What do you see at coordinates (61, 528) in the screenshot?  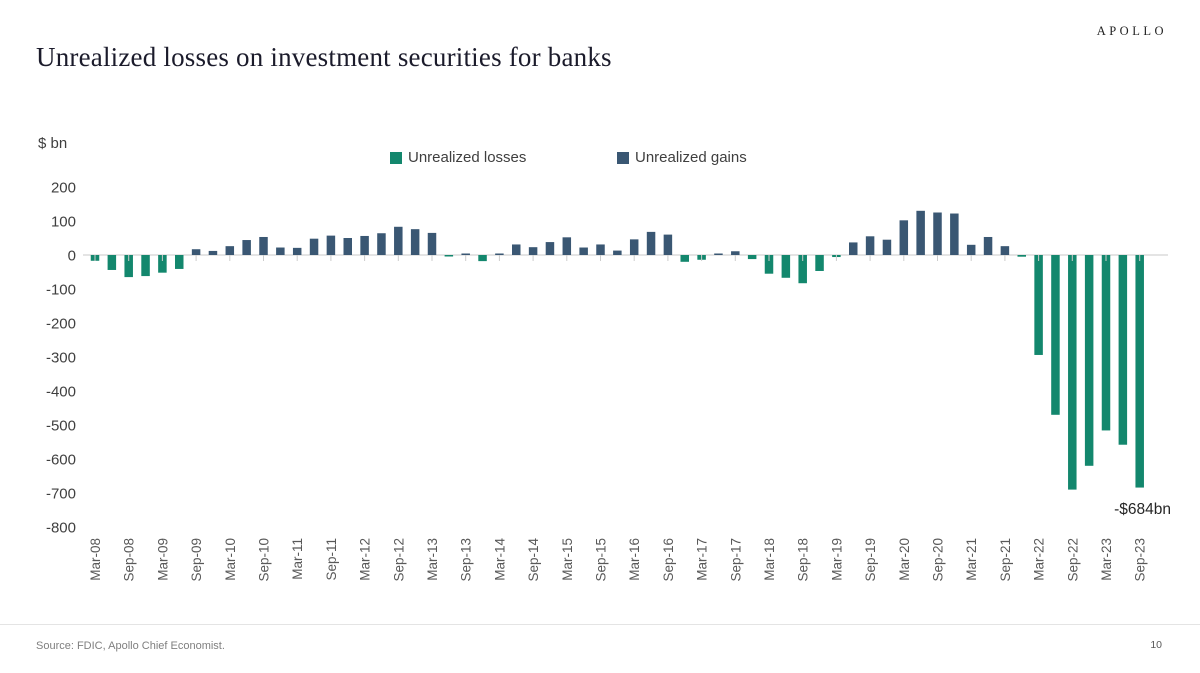 I see `y-tick-label: -800` at bounding box center [61, 528].